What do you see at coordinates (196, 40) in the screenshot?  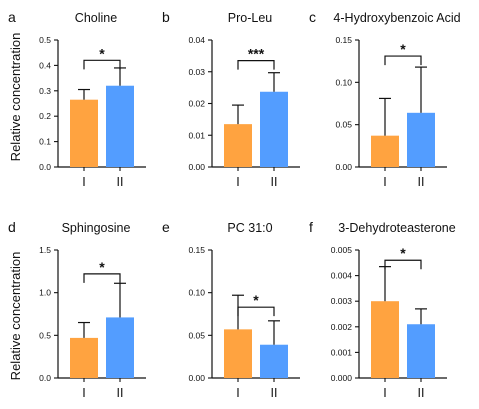 I see `y-tick-label: 0.04` at bounding box center [196, 40].